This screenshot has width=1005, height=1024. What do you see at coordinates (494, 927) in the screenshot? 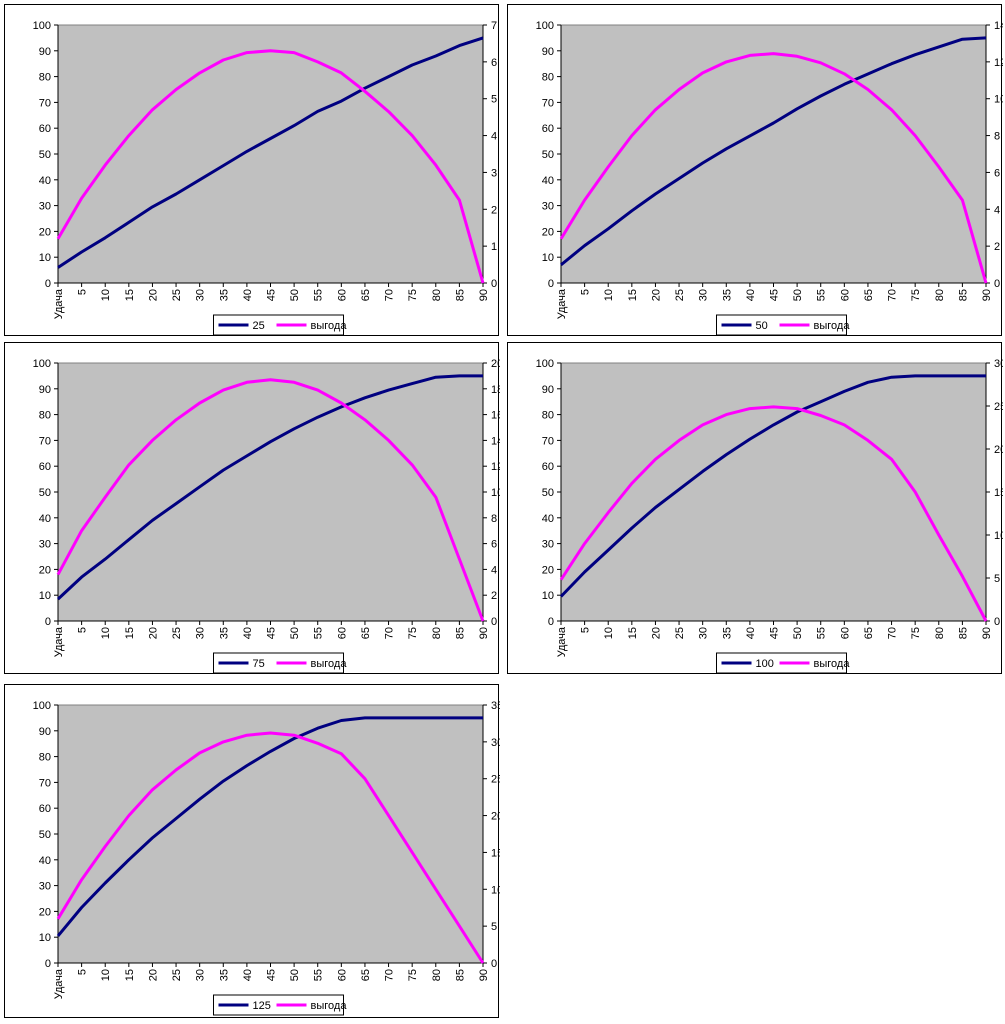
I see `right-axis-tick-label: 5` at bounding box center [494, 927].